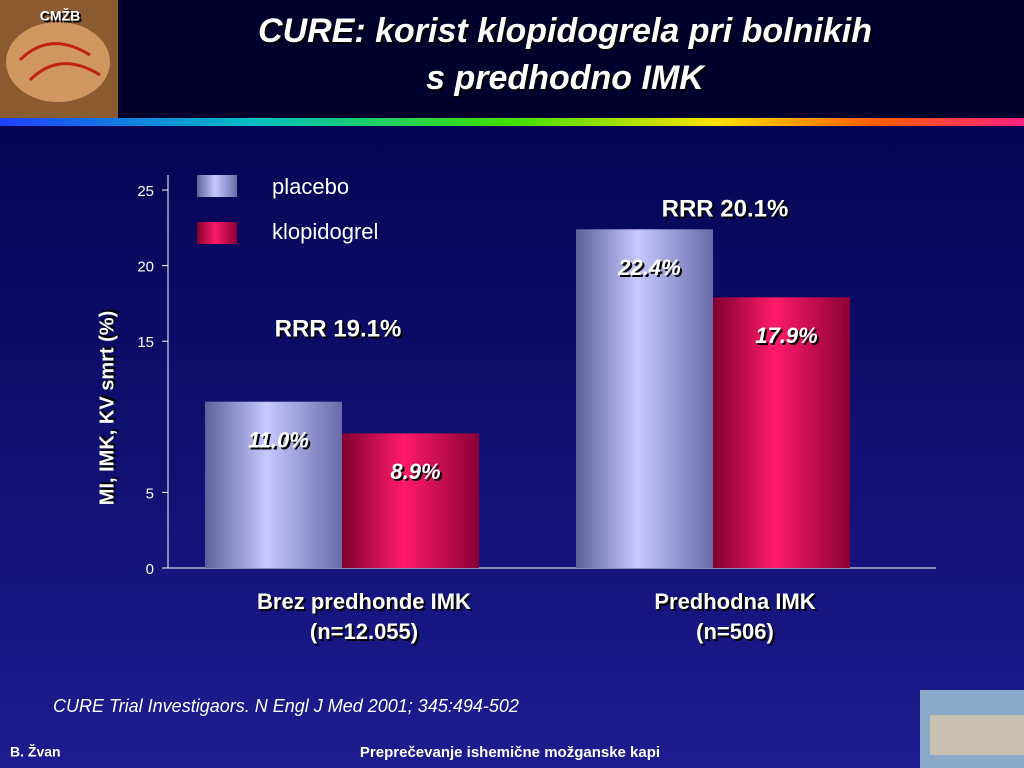 Image resolution: width=1024 pixels, height=768 pixels. I want to click on legend-label: placebo, so click(310, 186).